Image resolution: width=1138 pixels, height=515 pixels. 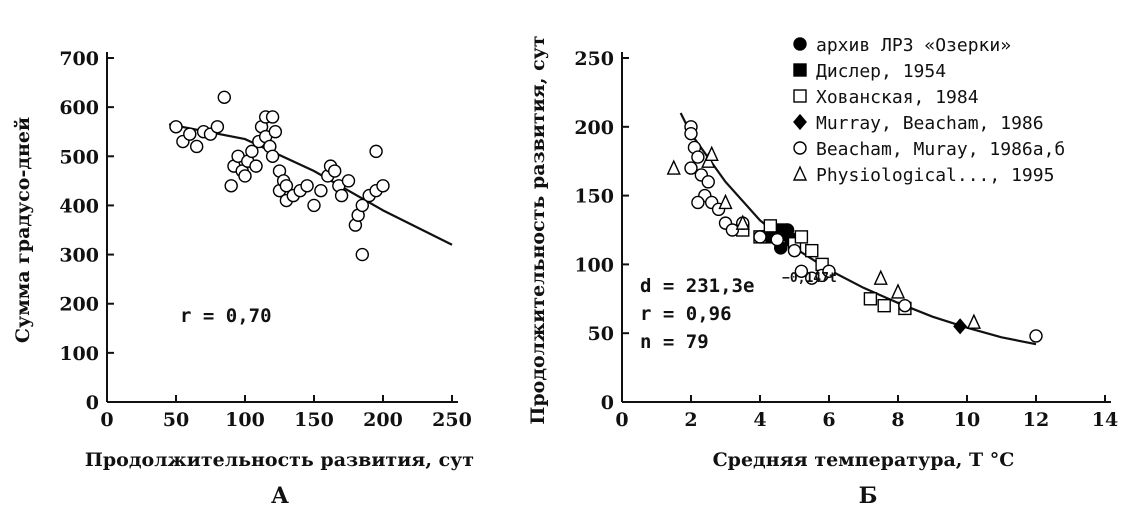 What do you see at coordinates (759, 420) in the screenshot?
I see `x-tick-label: 4` at bounding box center [759, 420].